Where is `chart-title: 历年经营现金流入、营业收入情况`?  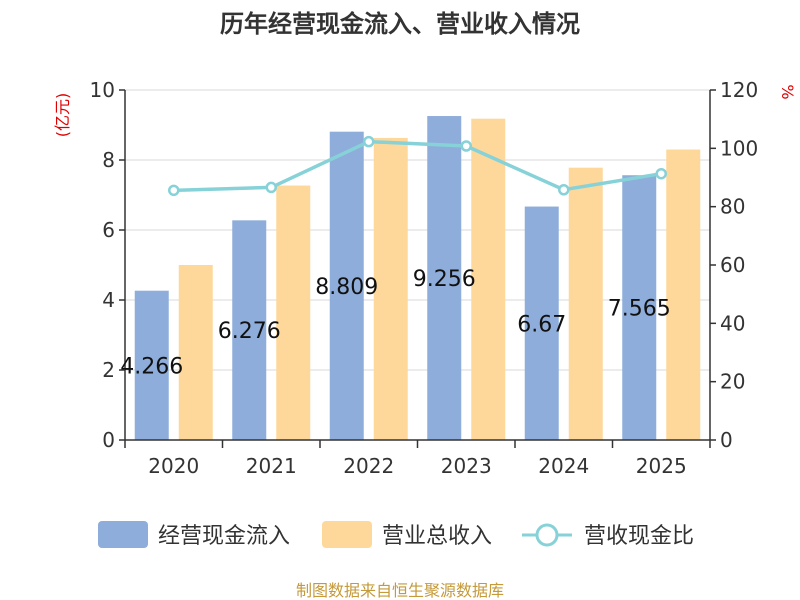
chart-title: 历年经营现金流入、营业收入情况 is located at coordinates (400, 24).